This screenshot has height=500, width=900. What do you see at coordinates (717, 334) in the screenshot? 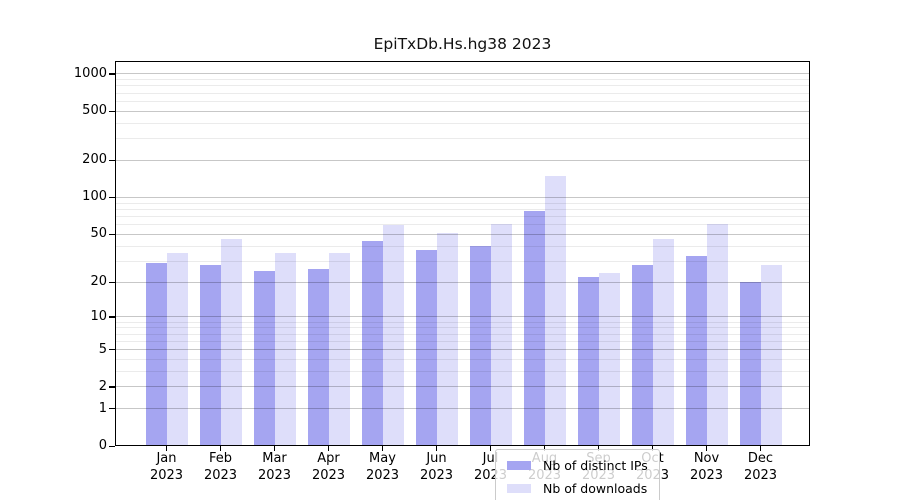
I see `bar-nb-of-downloads-nov-2023` at bounding box center [717, 334].